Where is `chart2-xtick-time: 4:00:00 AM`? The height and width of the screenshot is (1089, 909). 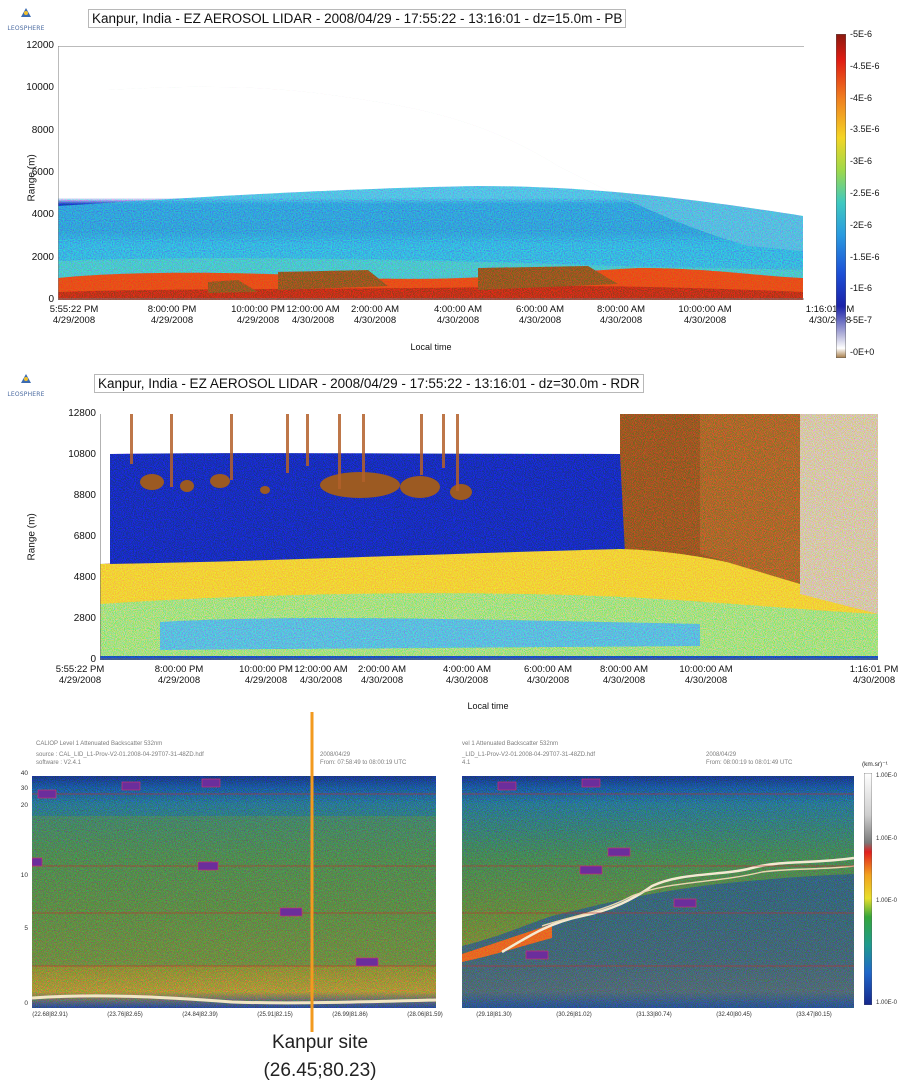
chart2-xtick-time: 4:00:00 AM is located at coordinates (467, 669).